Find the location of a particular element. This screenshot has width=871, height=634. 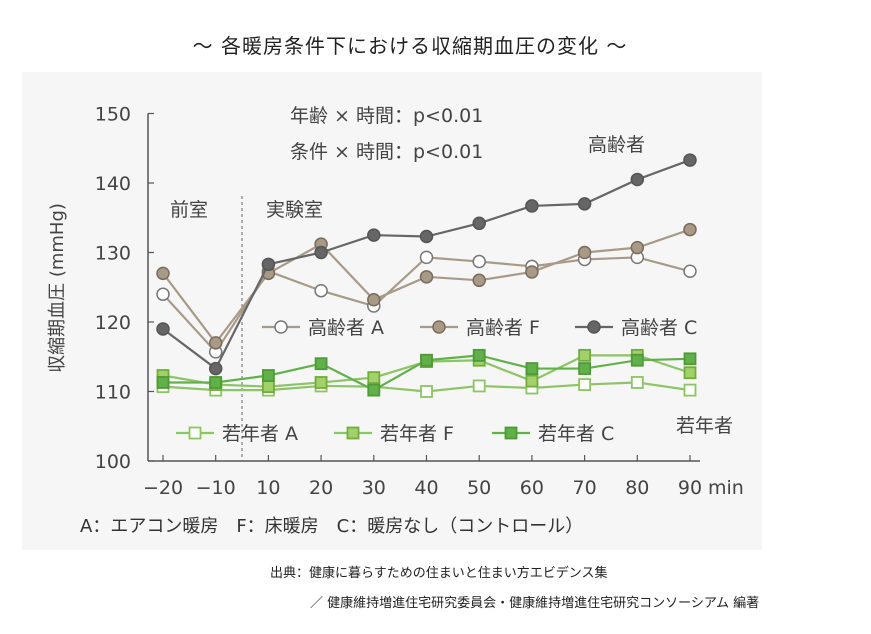

legend-label: 若年者 C is located at coordinates (576, 434).